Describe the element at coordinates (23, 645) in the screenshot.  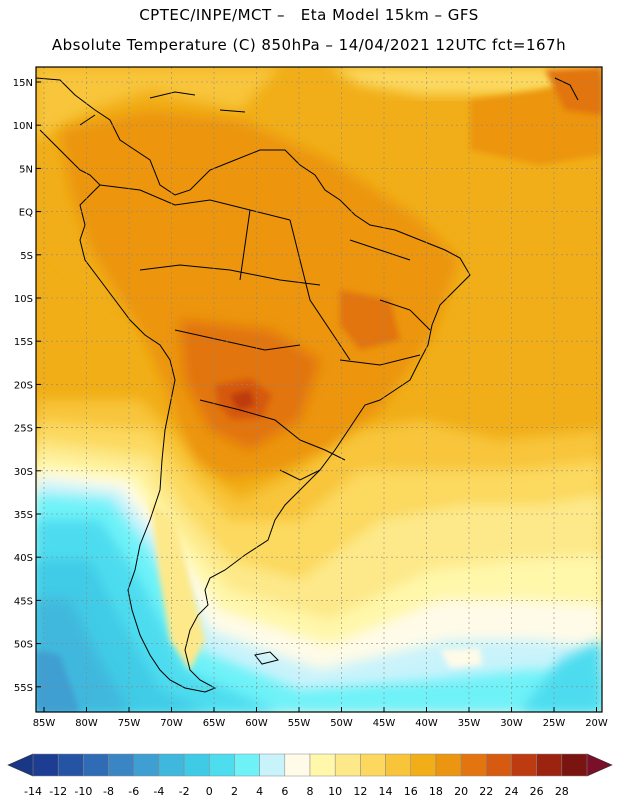
I see `lat-label: 50S` at that location.